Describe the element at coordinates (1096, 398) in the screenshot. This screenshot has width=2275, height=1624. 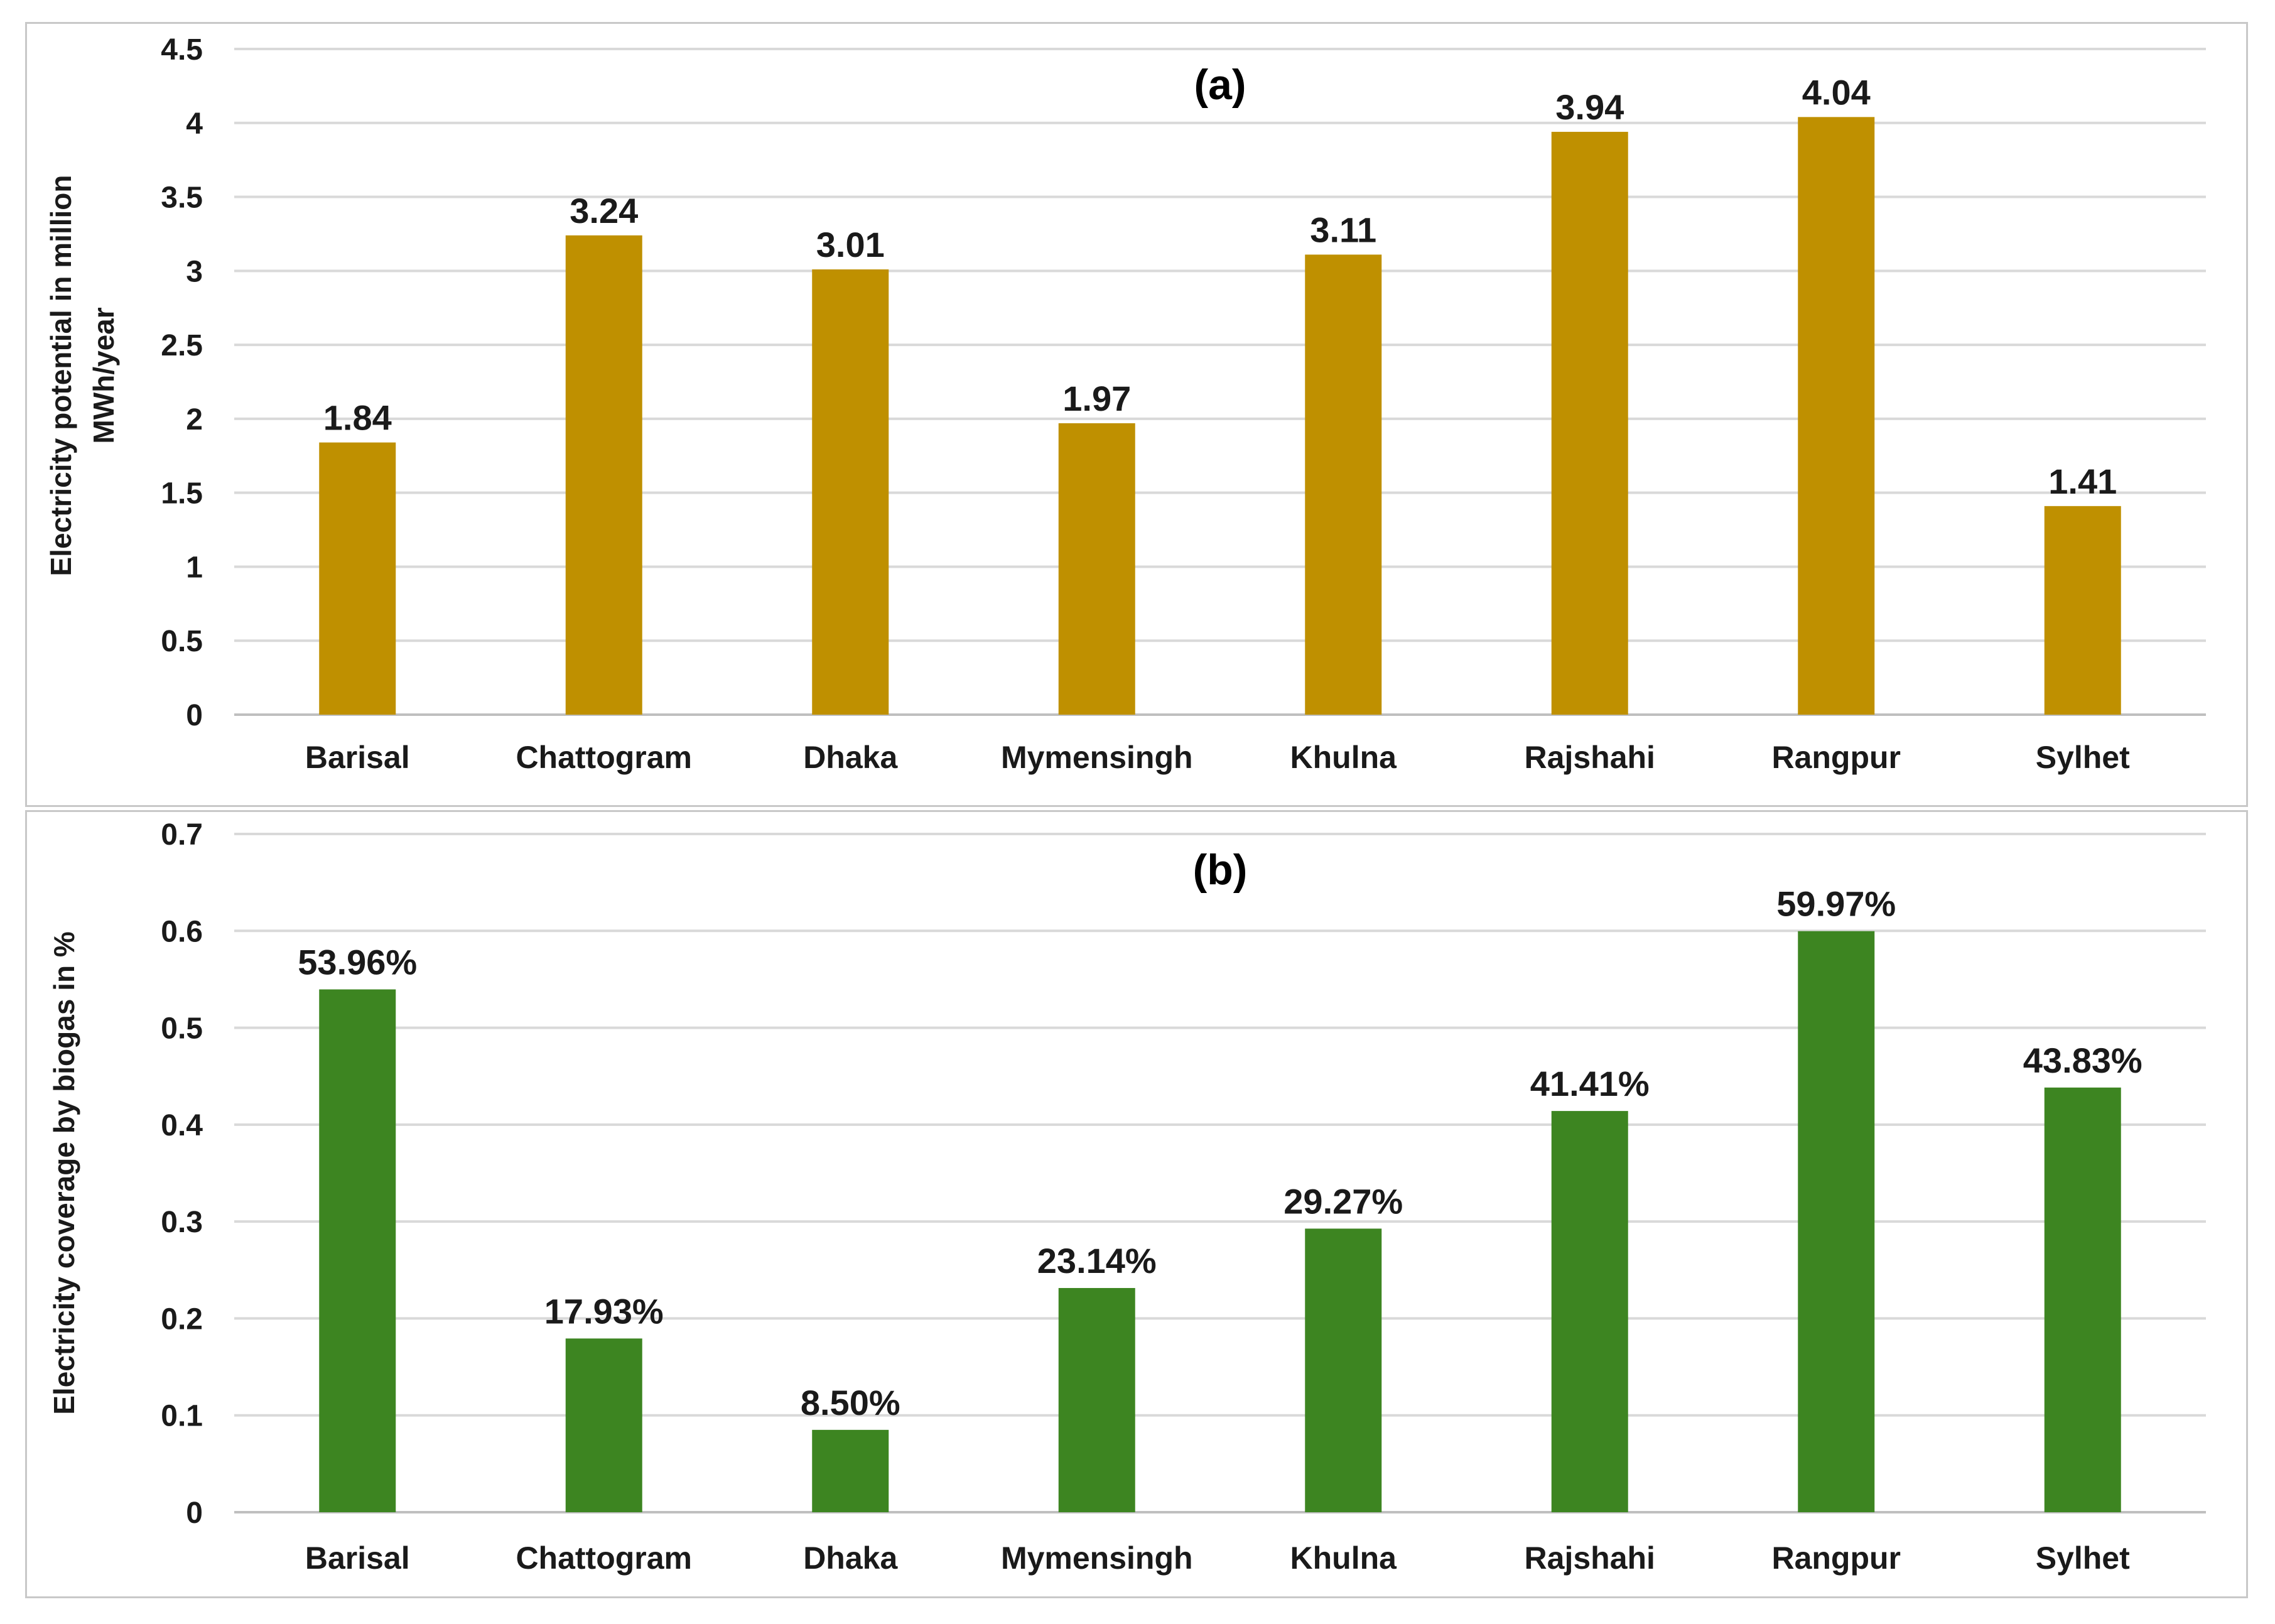
I see `data-label: 1.97` at that location.